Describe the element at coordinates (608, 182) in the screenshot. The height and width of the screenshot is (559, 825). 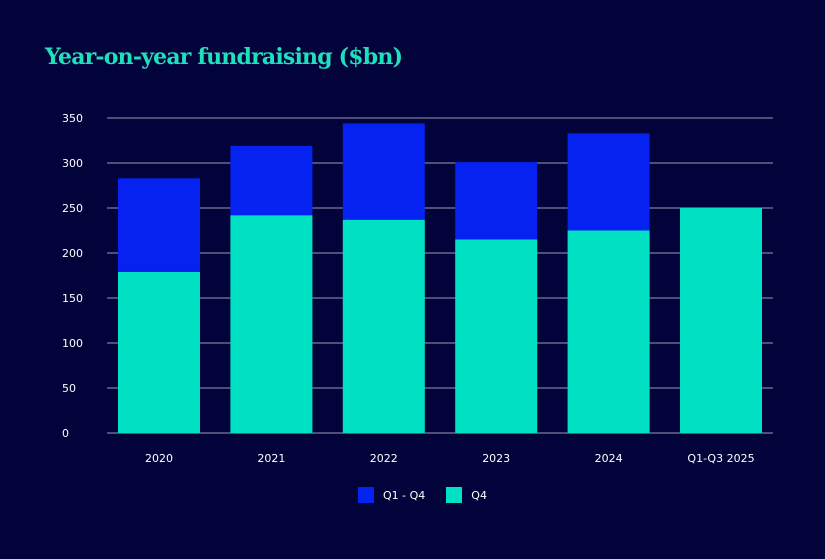
I see `bar-segment-2024-s1` at that location.